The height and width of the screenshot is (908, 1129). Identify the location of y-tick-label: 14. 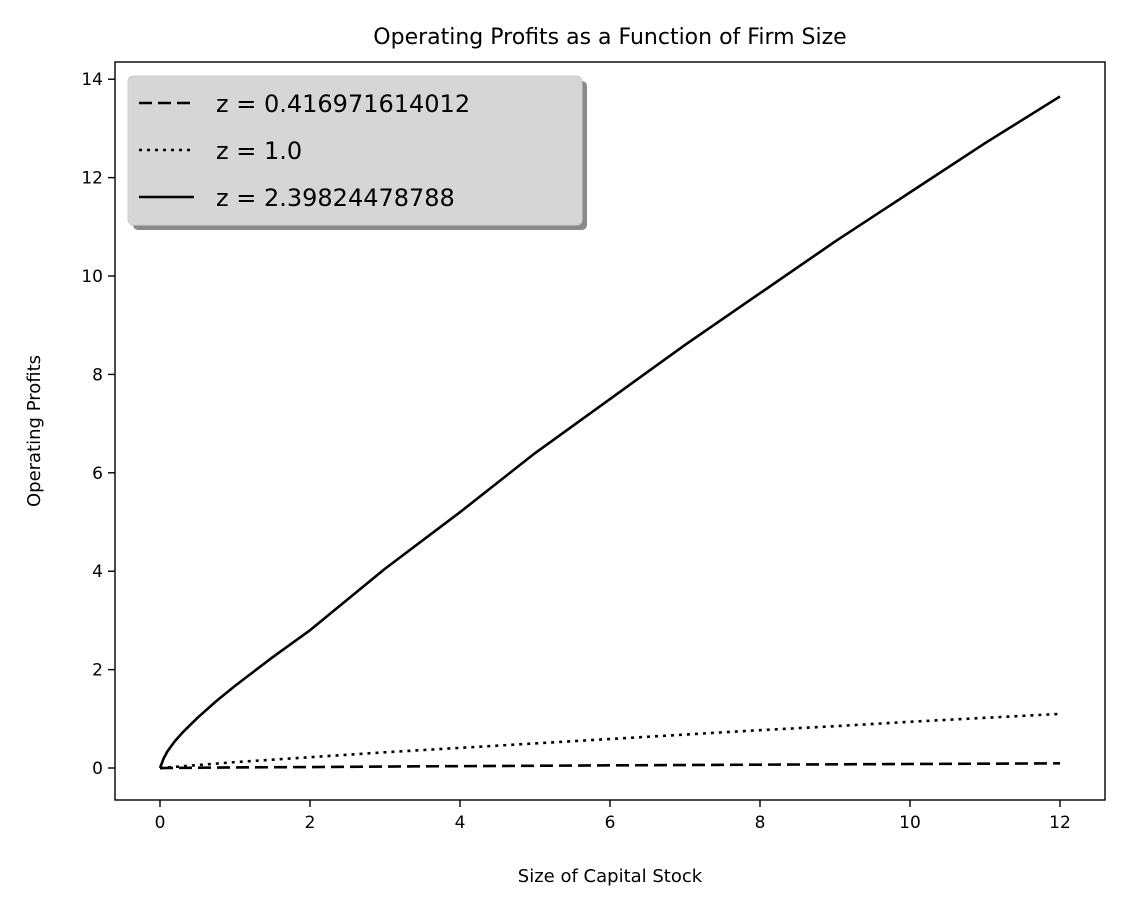
(92, 80).